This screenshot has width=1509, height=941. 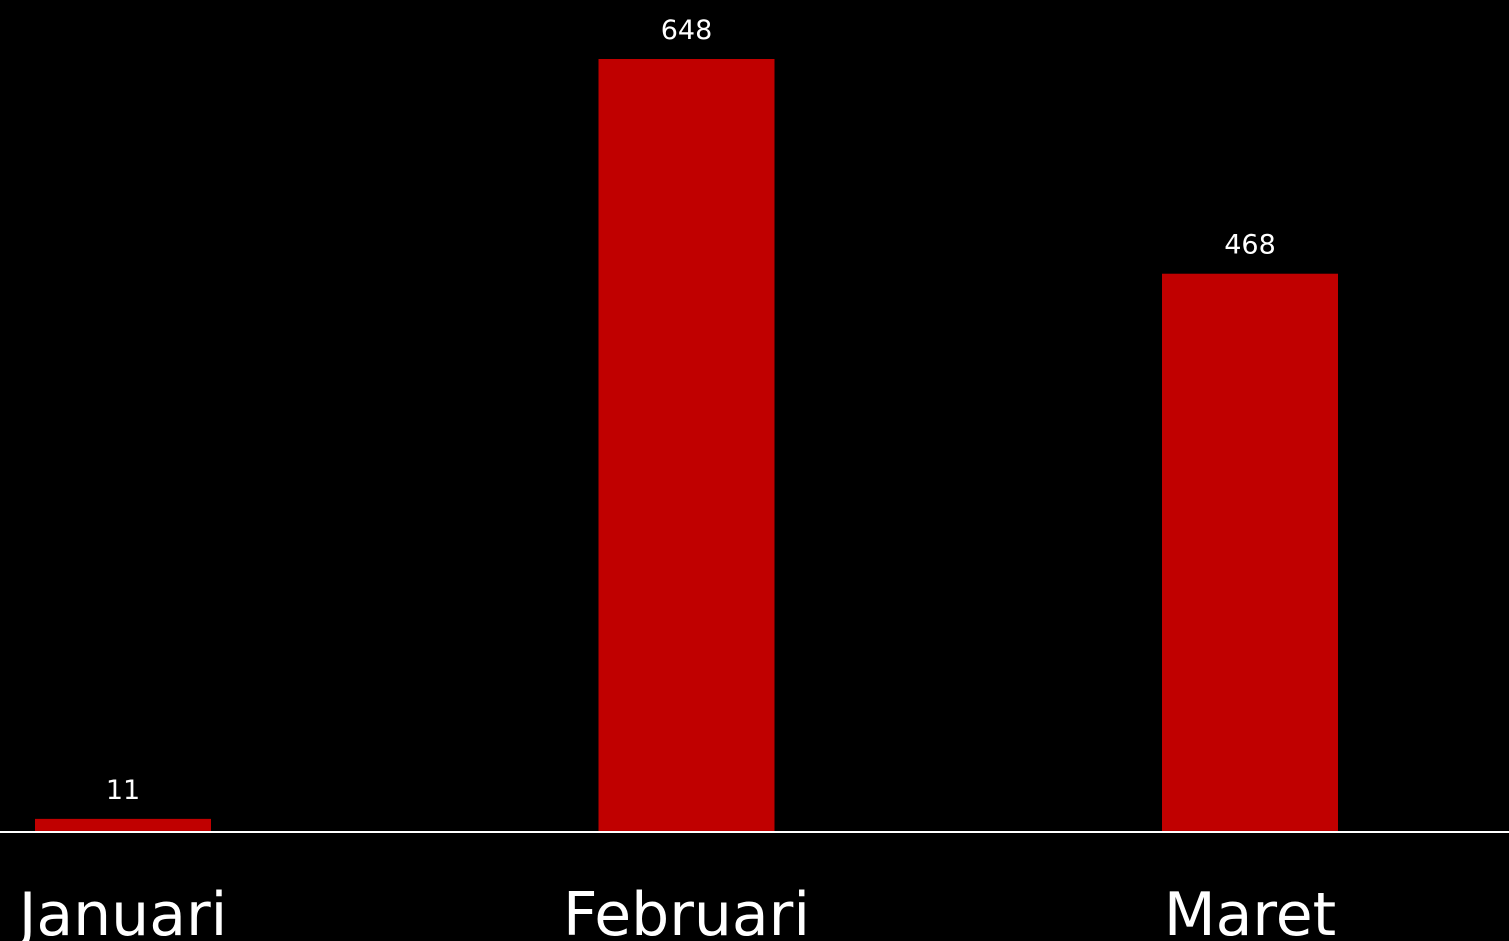 What do you see at coordinates (123, 790) in the screenshot?
I see `data-label: 11` at bounding box center [123, 790].